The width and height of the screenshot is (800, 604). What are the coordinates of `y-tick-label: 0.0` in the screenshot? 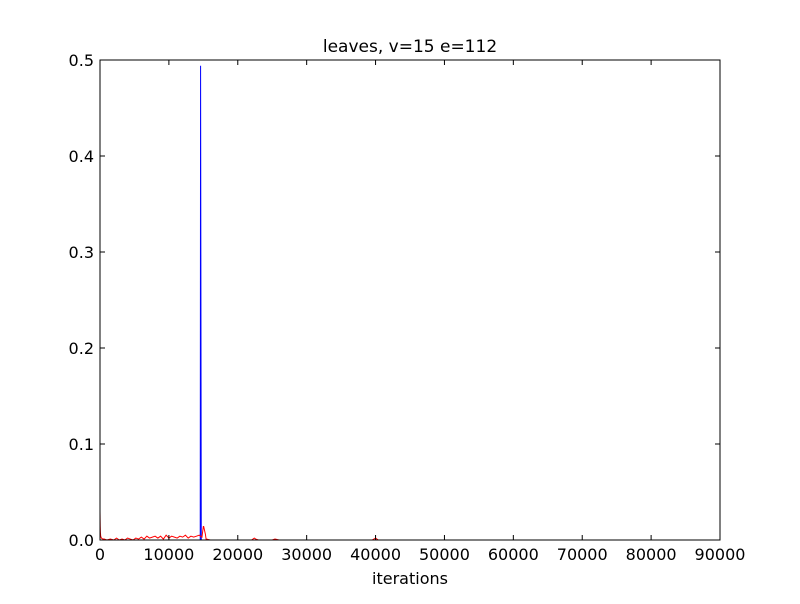 It's located at (81, 540).